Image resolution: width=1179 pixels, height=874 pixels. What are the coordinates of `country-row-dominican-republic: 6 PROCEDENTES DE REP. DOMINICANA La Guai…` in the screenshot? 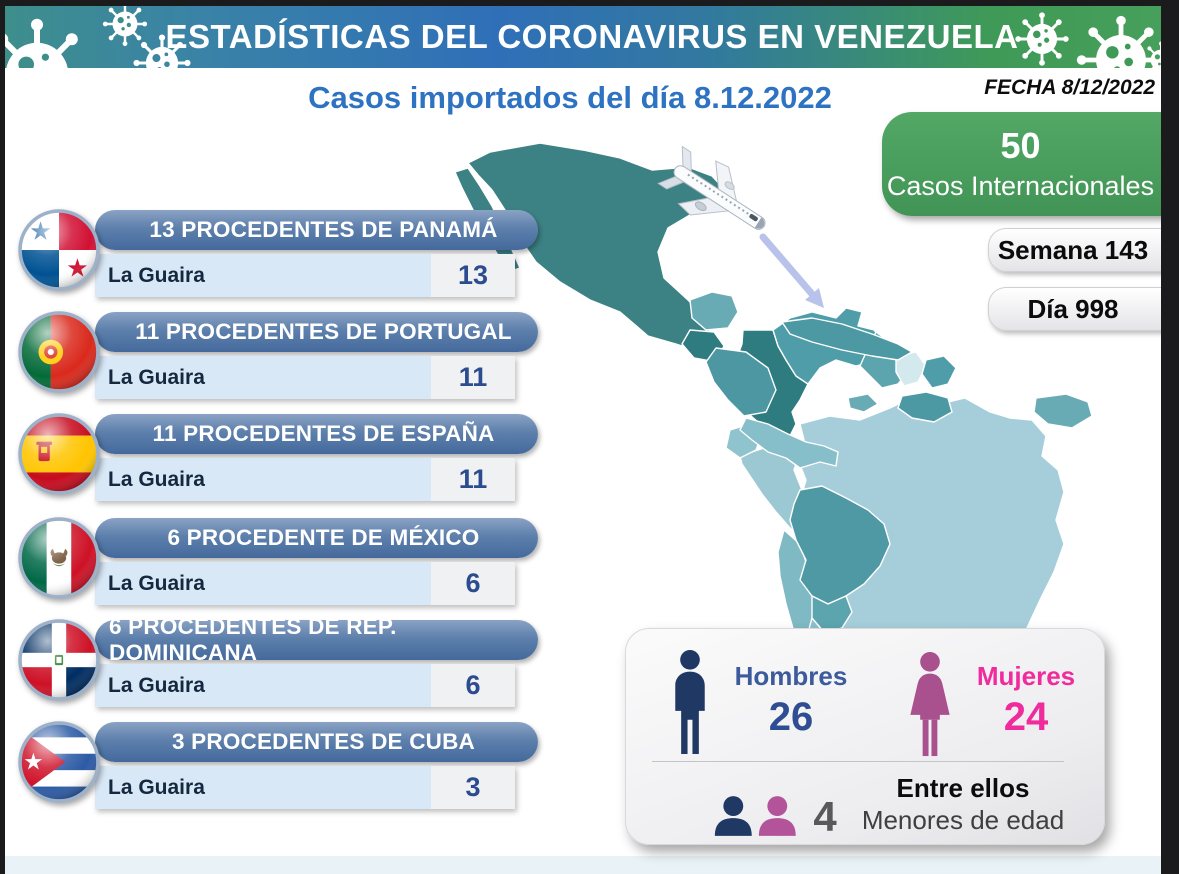 It's located at (278, 664).